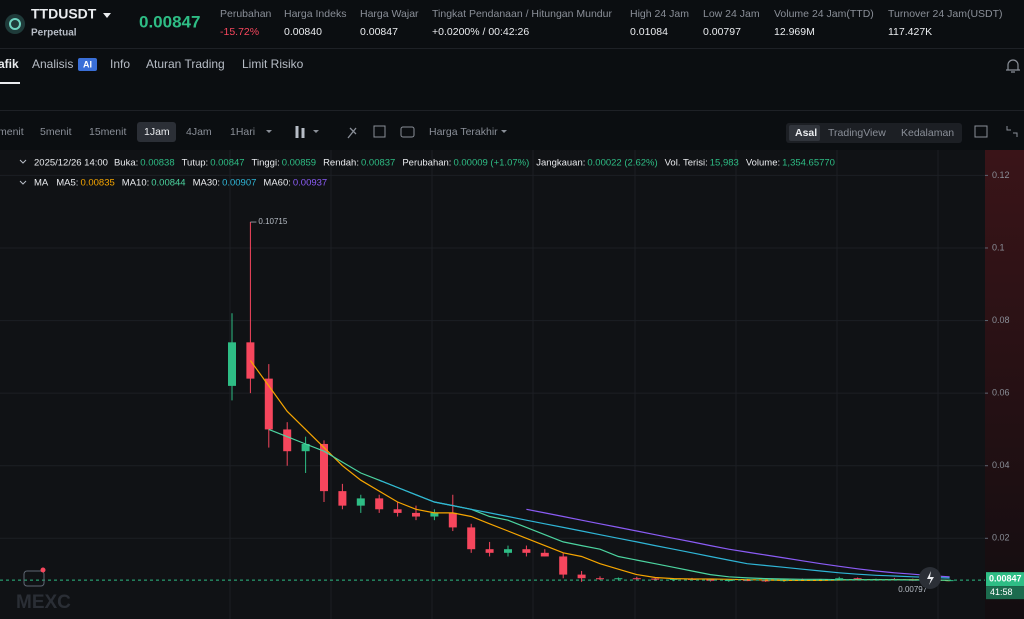 The image size is (1024, 619). I want to click on camera-icon, so click(407, 132).